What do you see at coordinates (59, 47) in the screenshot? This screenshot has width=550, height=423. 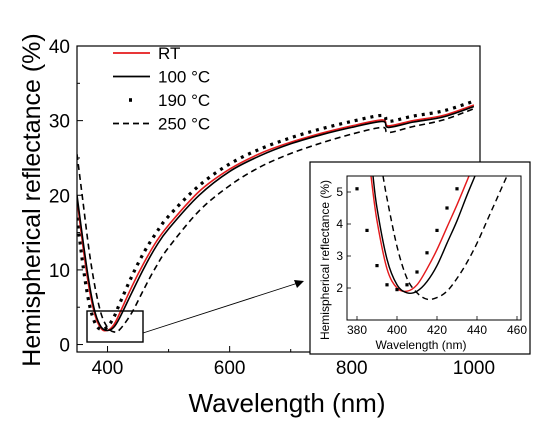 I see `main-y-tick-label-40: 40` at bounding box center [59, 47].